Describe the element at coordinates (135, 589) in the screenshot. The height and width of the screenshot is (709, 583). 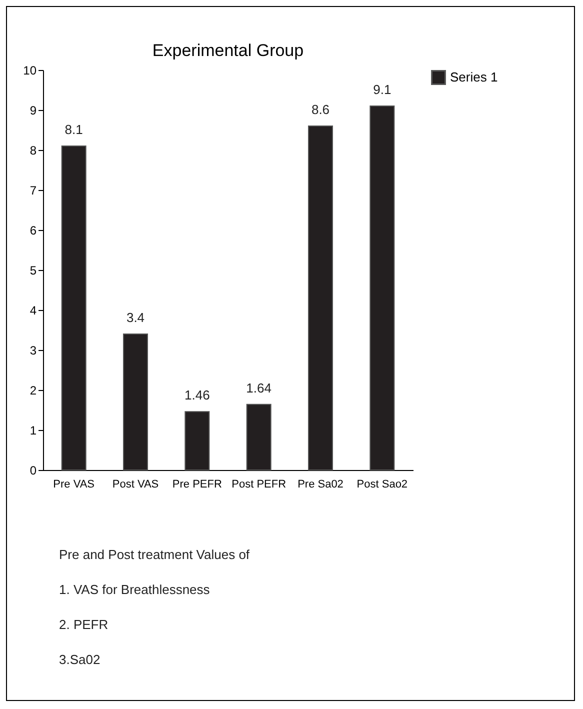
I see `text: 1. VAS for Breathlessness` at that location.